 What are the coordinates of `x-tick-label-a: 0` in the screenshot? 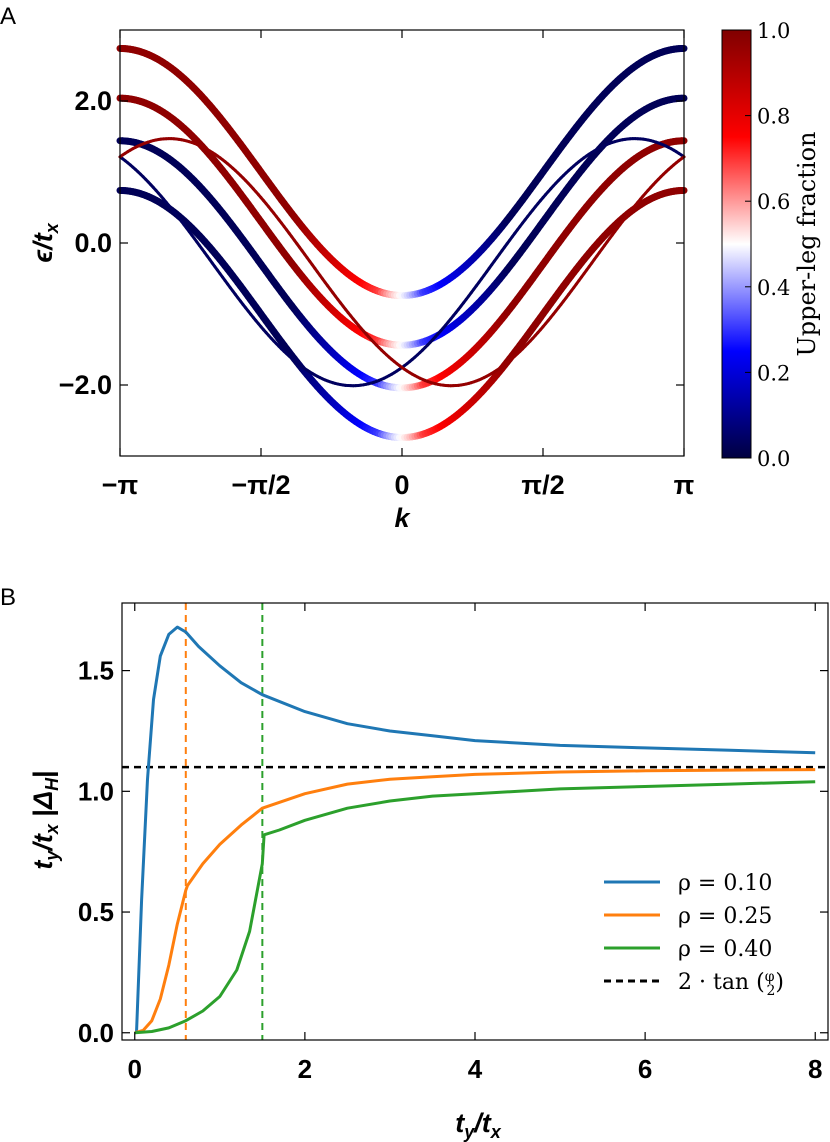 It's located at (401, 485).